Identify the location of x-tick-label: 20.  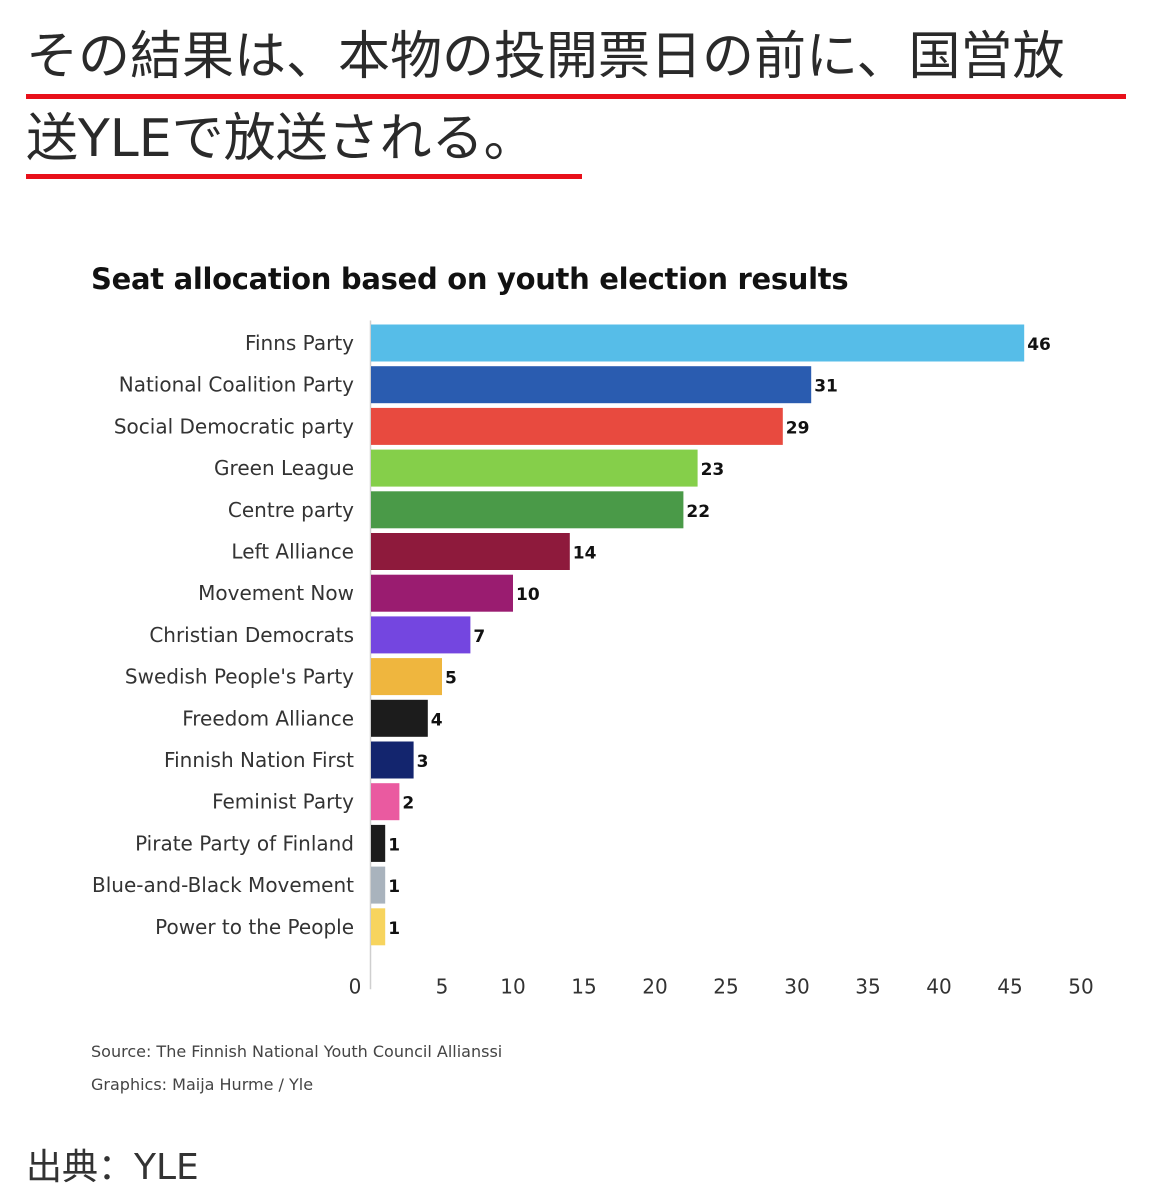
(654, 986).